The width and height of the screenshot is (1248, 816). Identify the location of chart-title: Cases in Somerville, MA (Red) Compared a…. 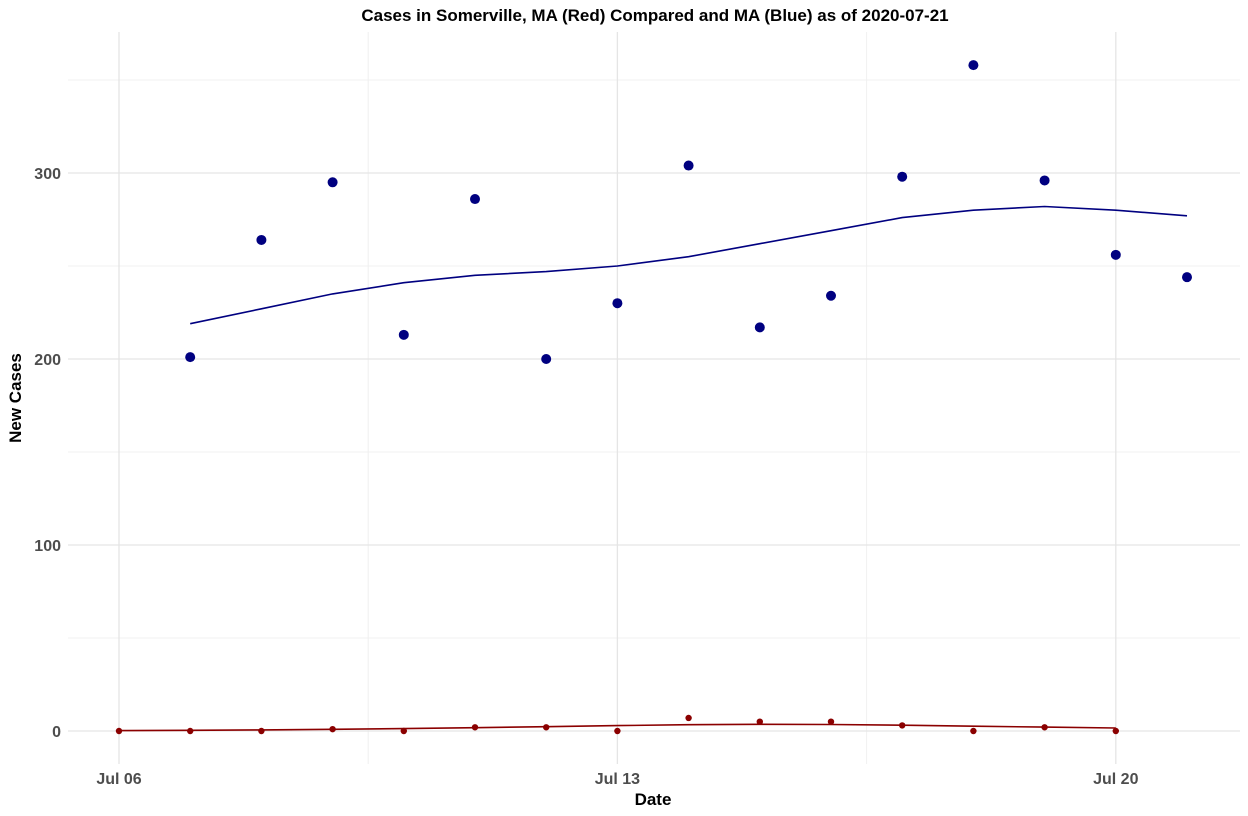
(654, 15).